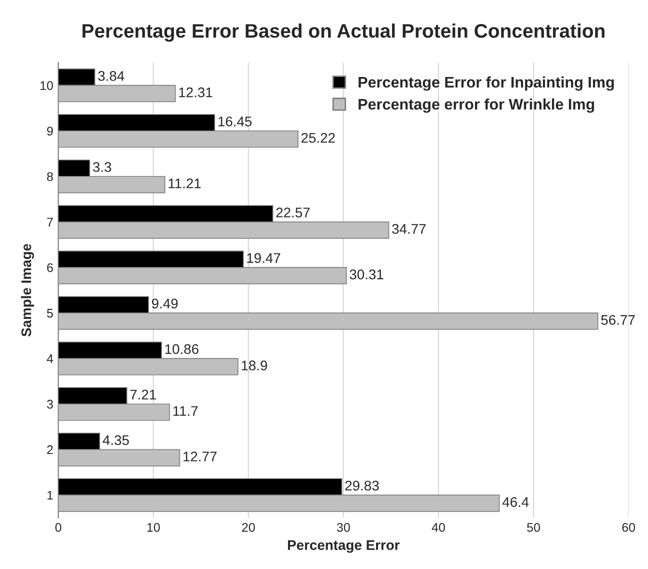 The image size is (648, 569). I want to click on data-label: 12.31, so click(195, 92).